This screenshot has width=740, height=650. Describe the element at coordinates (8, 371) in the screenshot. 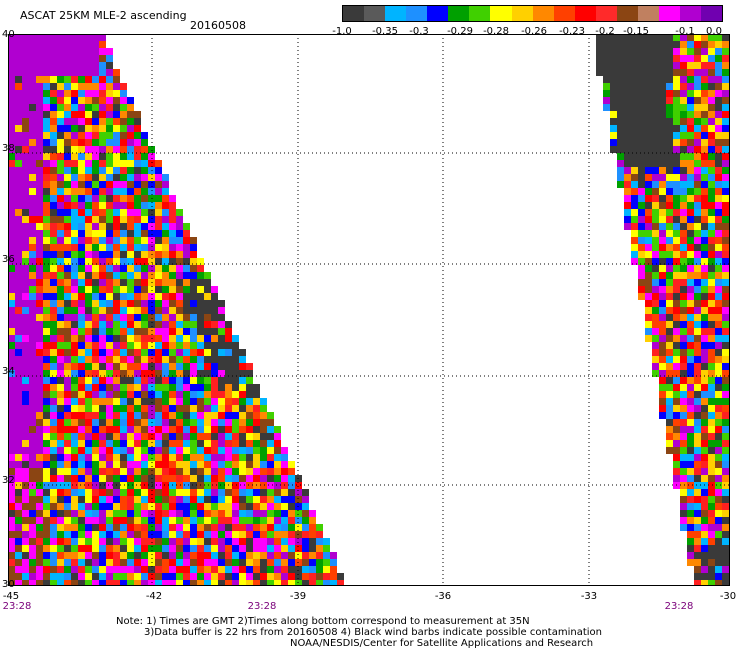

I see `lat-label-34: 34` at that location.